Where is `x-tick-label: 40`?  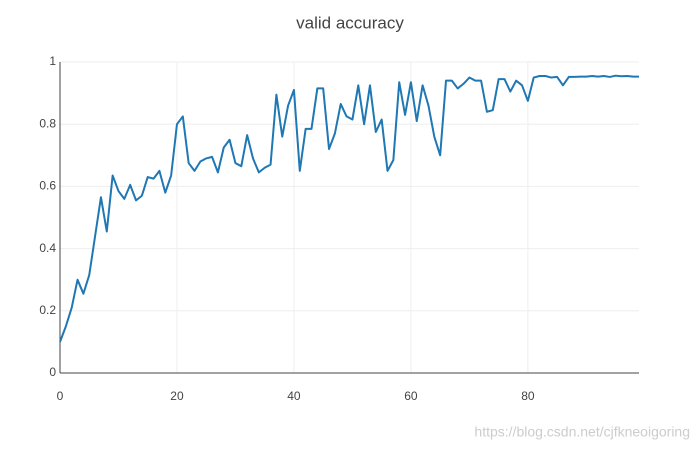
x-tick-label: 40 is located at coordinates (294, 396).